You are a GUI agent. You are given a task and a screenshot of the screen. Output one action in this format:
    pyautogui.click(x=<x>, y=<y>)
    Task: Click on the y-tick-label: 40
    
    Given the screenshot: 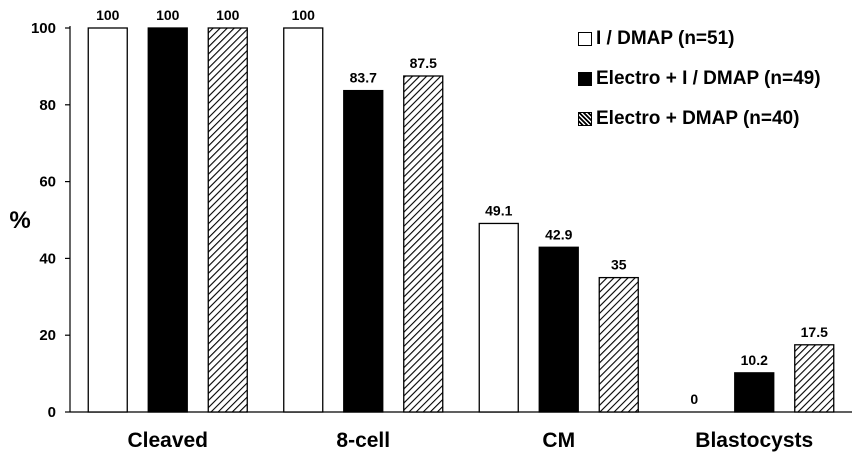 What is the action you would take?
    pyautogui.click(x=47, y=258)
    